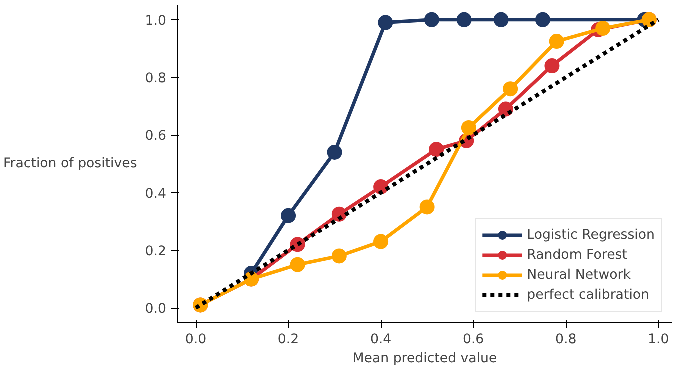 The width and height of the screenshot is (677, 369). Describe the element at coordinates (591, 235) in the screenshot. I see `legend-label: Logistic Regression` at that location.